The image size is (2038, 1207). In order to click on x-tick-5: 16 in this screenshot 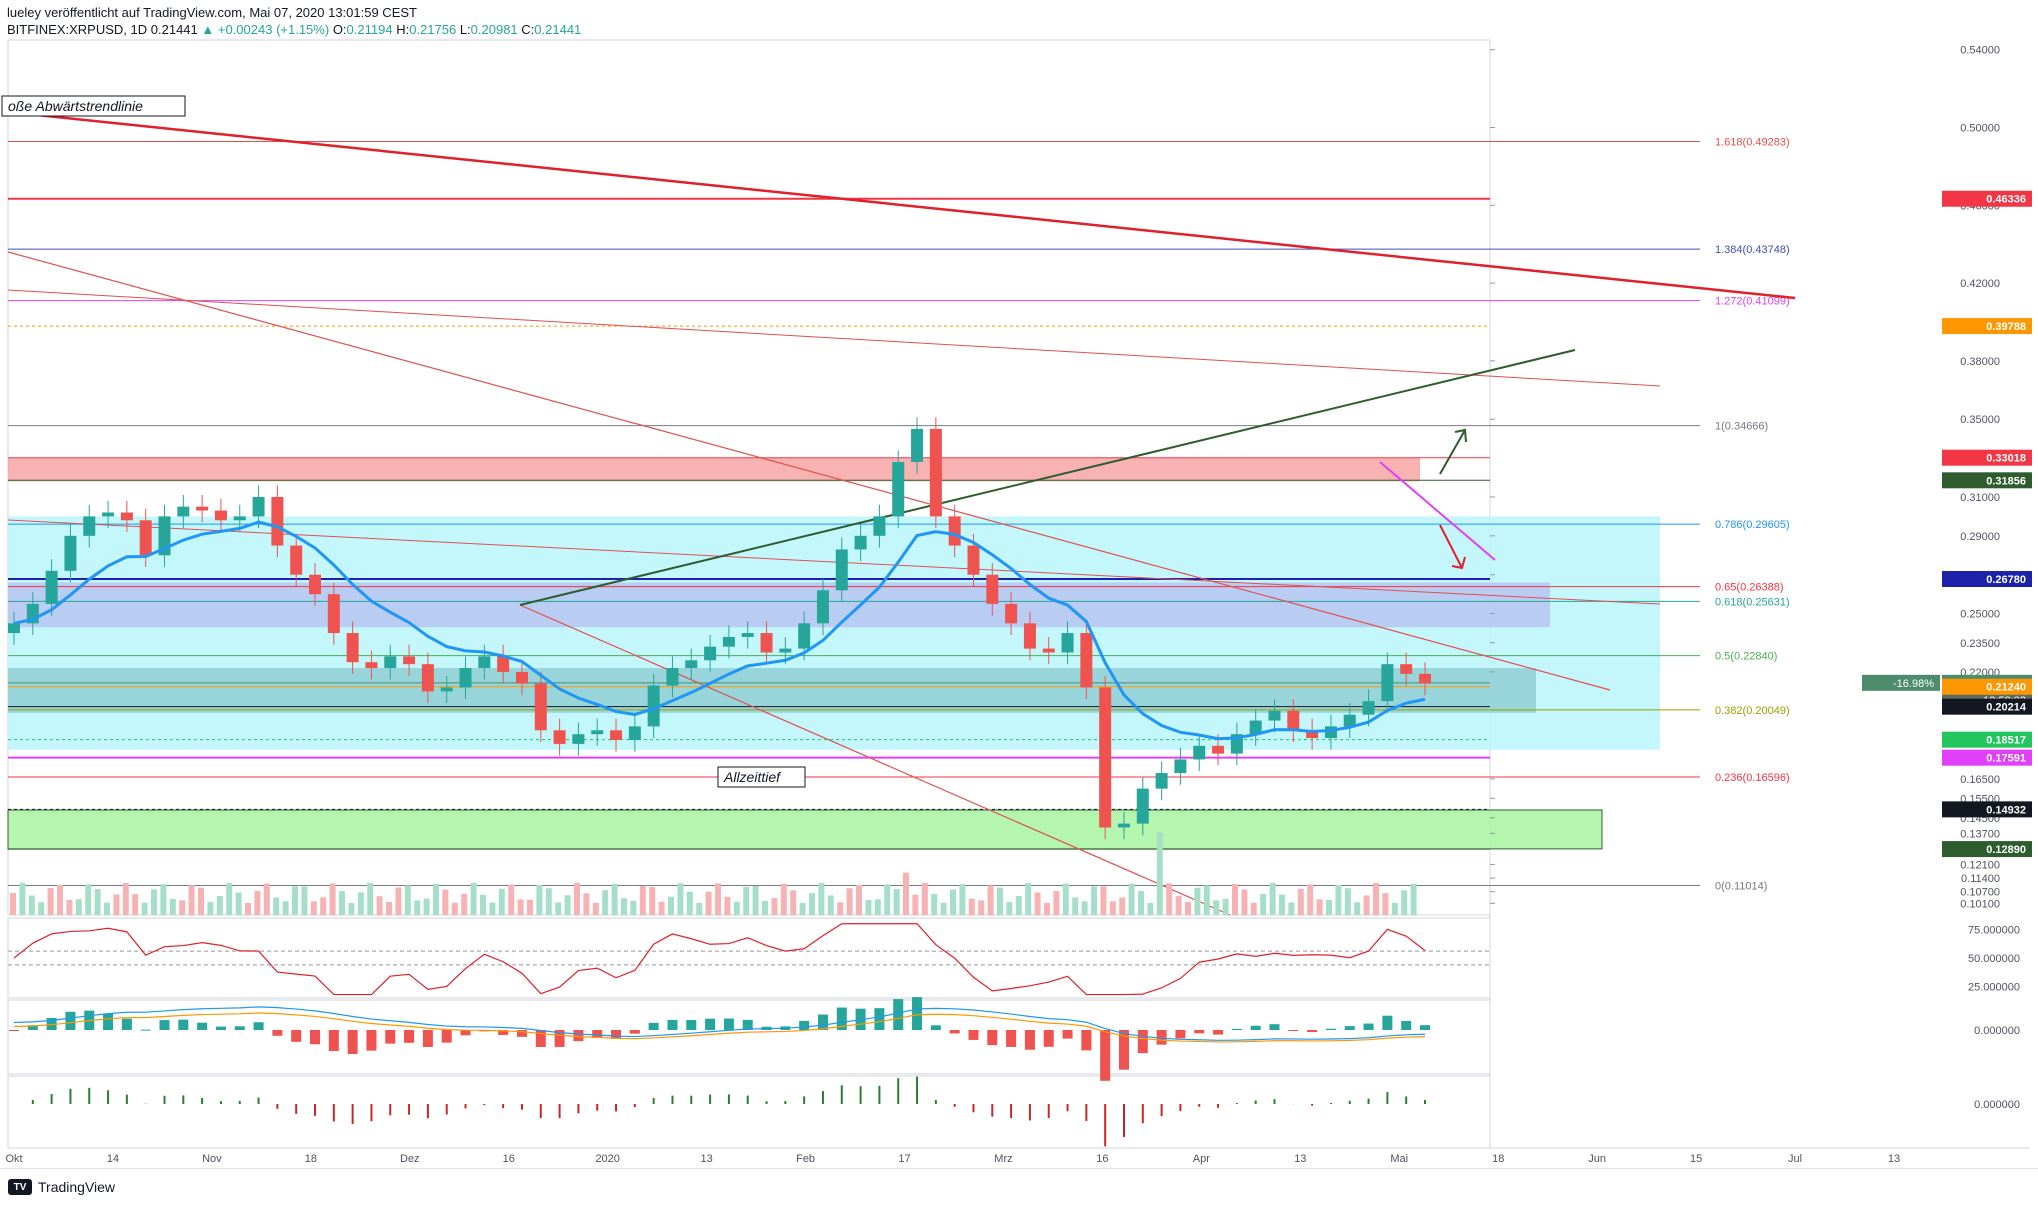, I will do `click(509, 1159)`.